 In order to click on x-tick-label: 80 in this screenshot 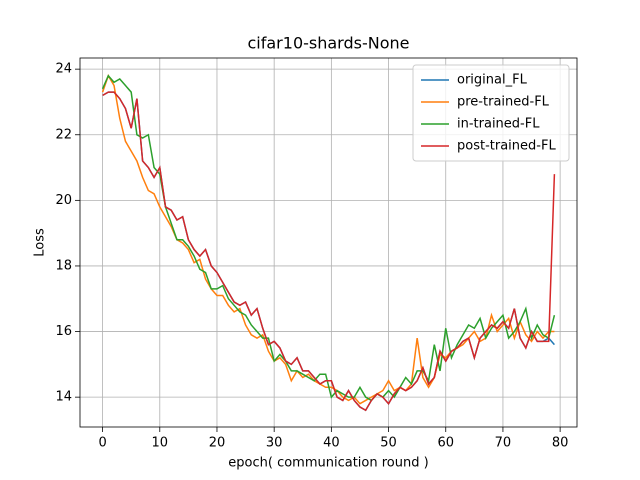, I will do `click(560, 443)`.